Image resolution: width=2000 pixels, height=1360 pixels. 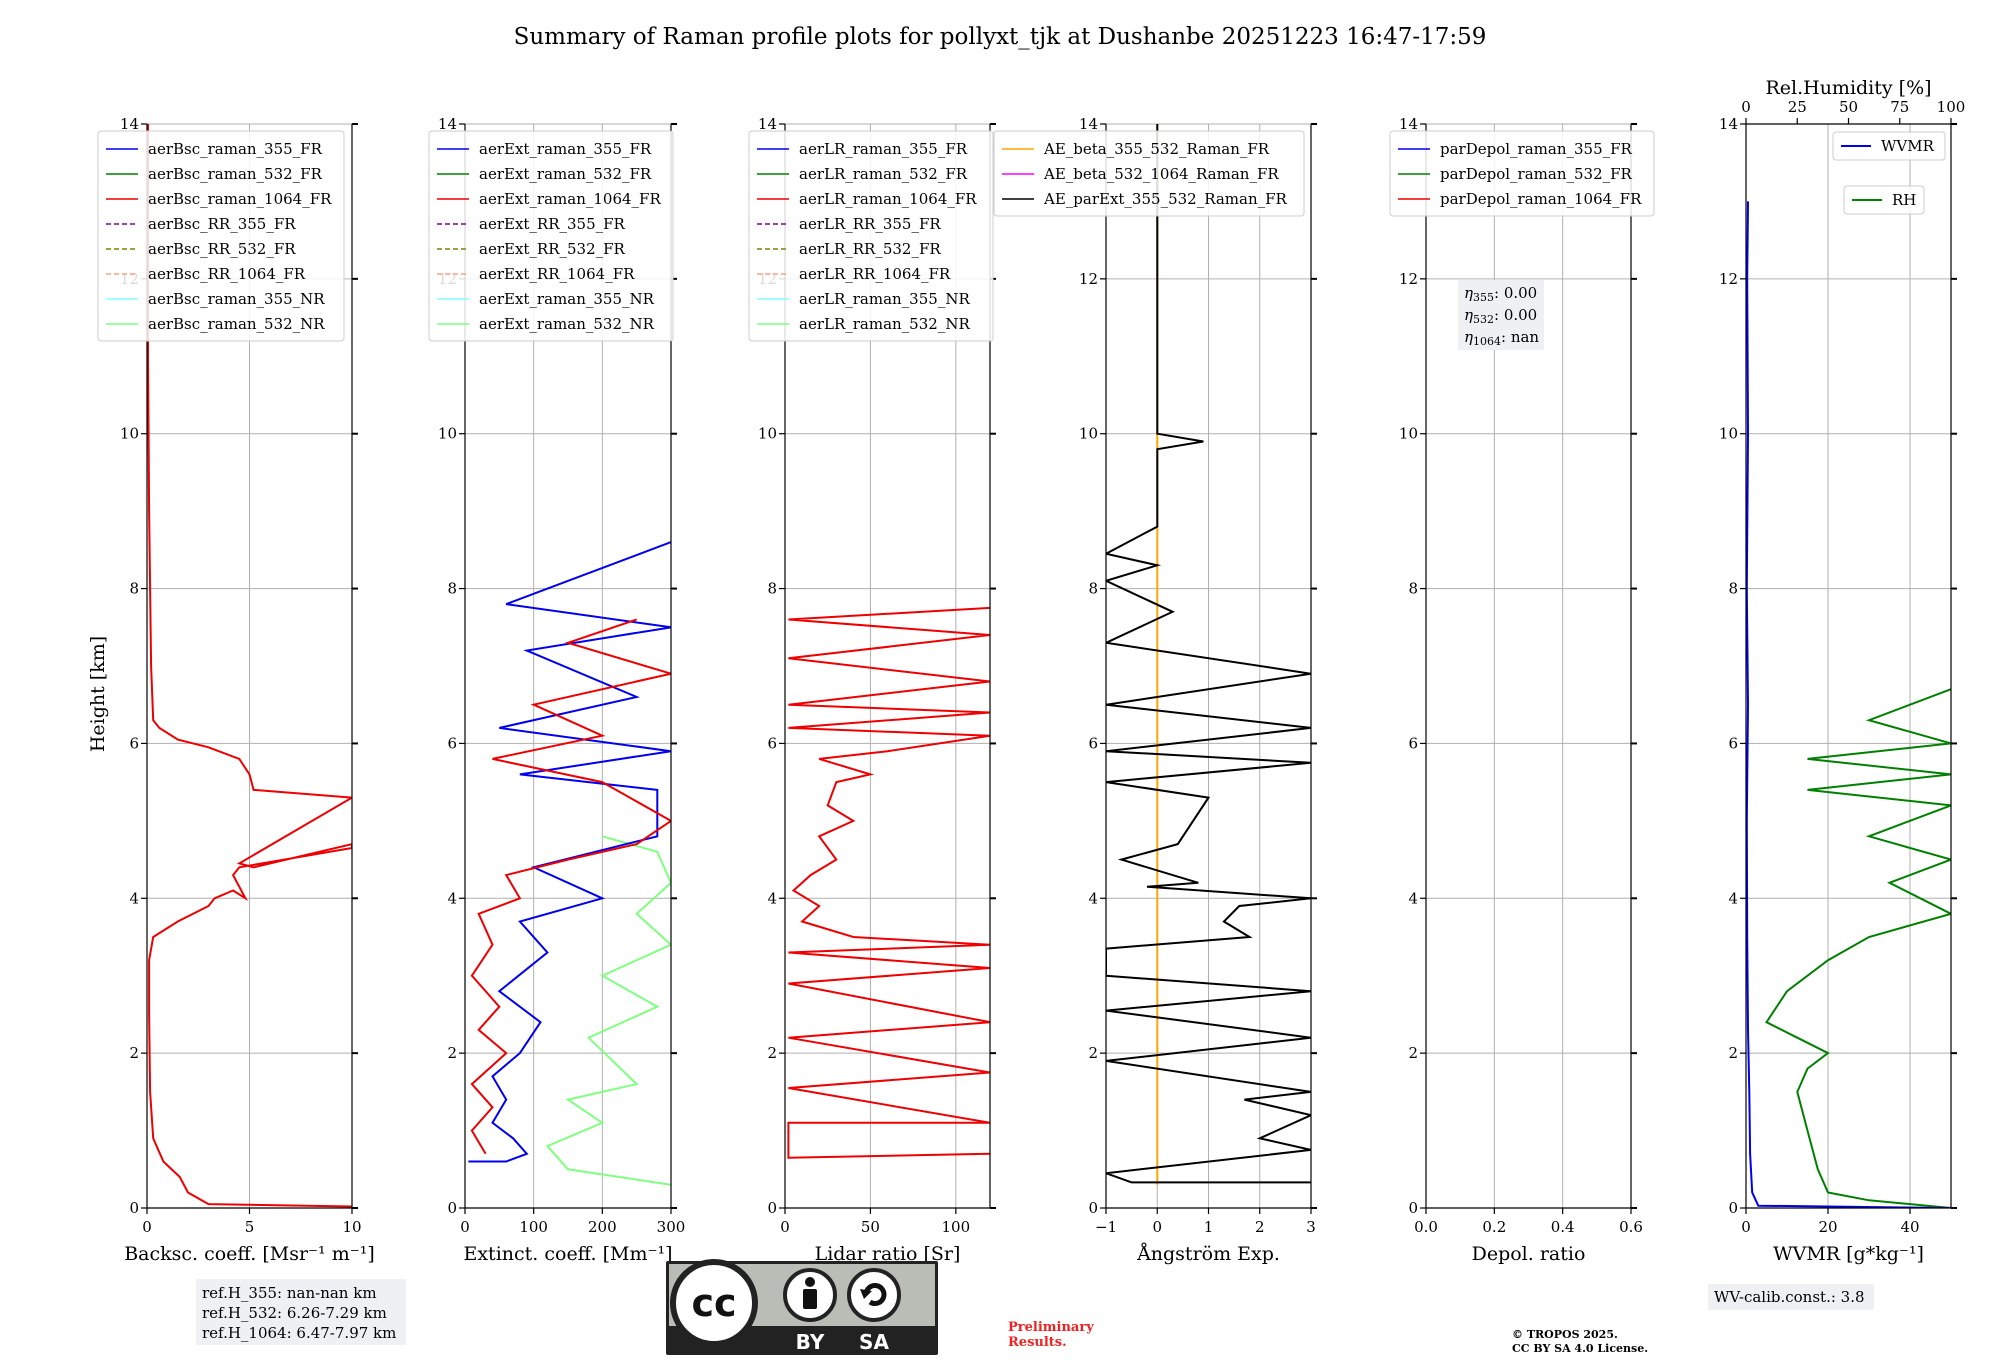 What do you see at coordinates (222, 224) in the screenshot?
I see `legend-label: aerBsc_RR_355_FR` at bounding box center [222, 224].